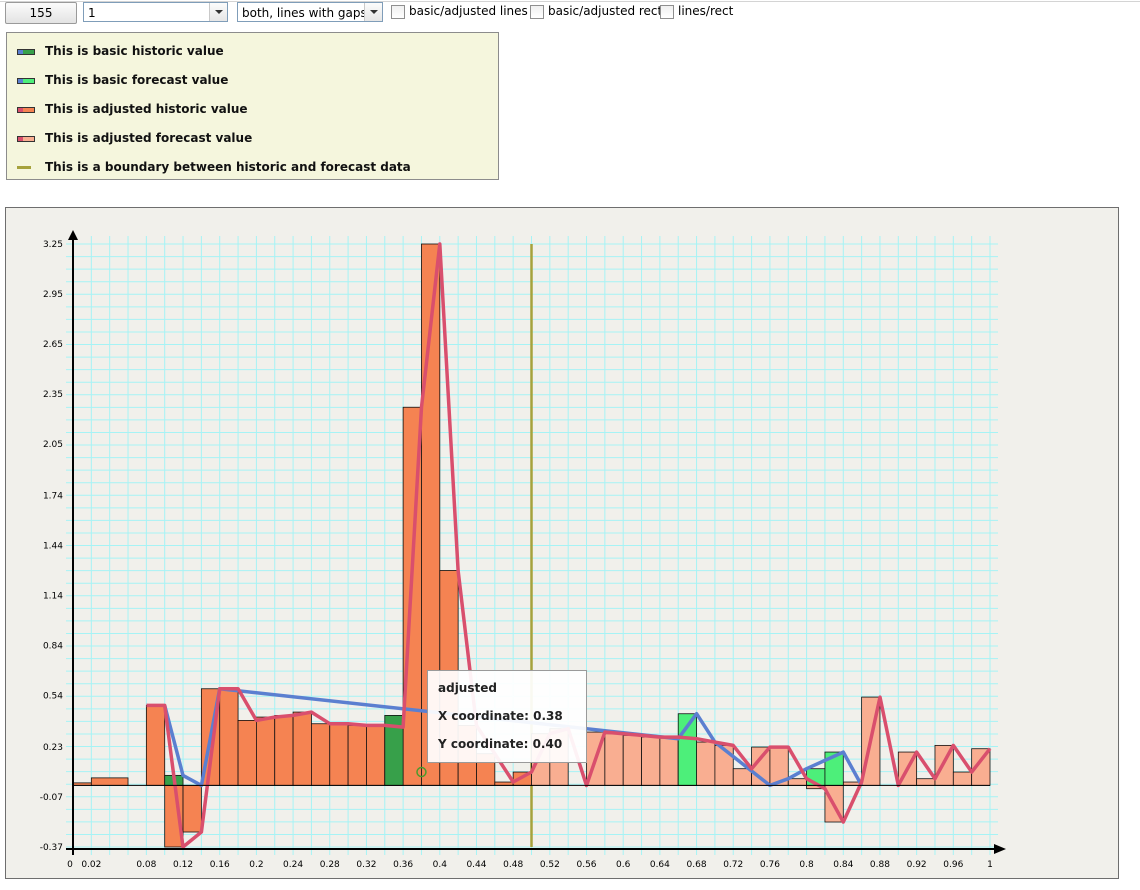 The height and width of the screenshot is (890, 1140). I want to click on x-tick-label: 0.12, so click(183, 865).